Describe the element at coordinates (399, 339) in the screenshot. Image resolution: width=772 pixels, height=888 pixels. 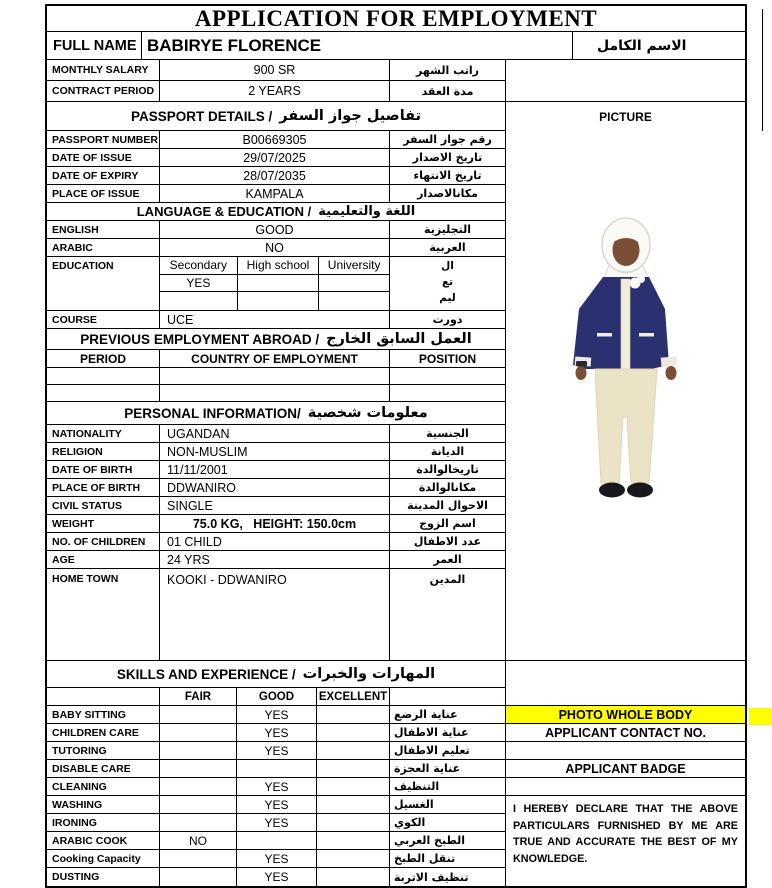
I see `previous-employment-header-ar: العمل السابق الخارج` at that location.